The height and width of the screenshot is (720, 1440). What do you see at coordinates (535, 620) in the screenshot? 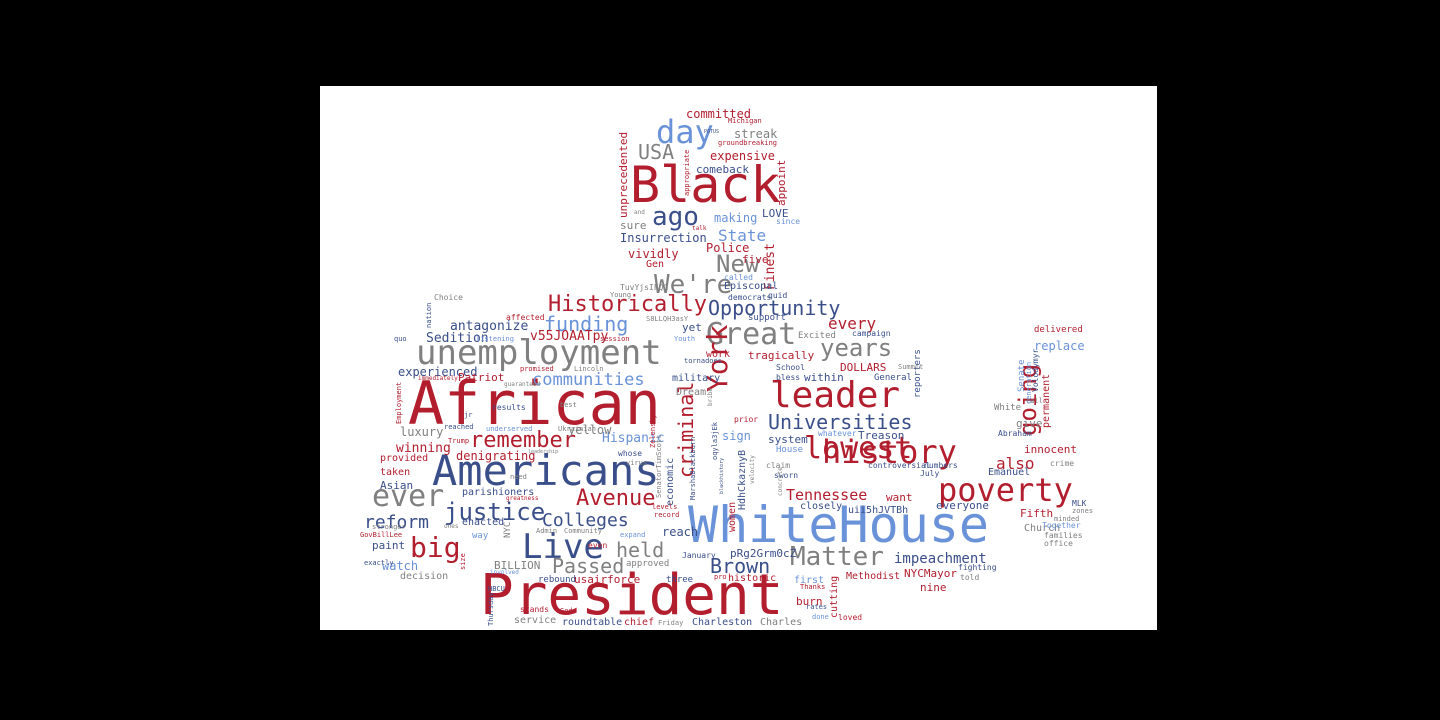
I see `word: service` at bounding box center [535, 620].